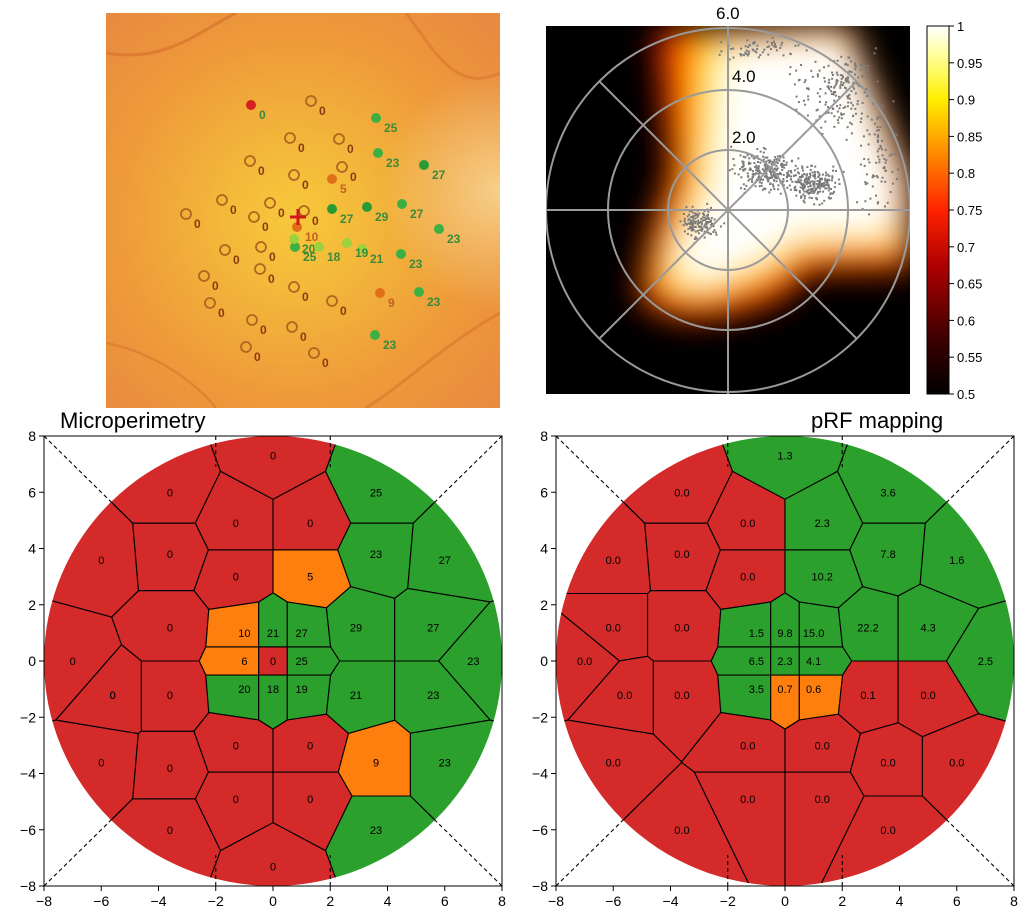 The height and width of the screenshot is (924, 1024). Describe the element at coordinates (502, 901) in the screenshot. I see `x-tick-label: 8` at that location.